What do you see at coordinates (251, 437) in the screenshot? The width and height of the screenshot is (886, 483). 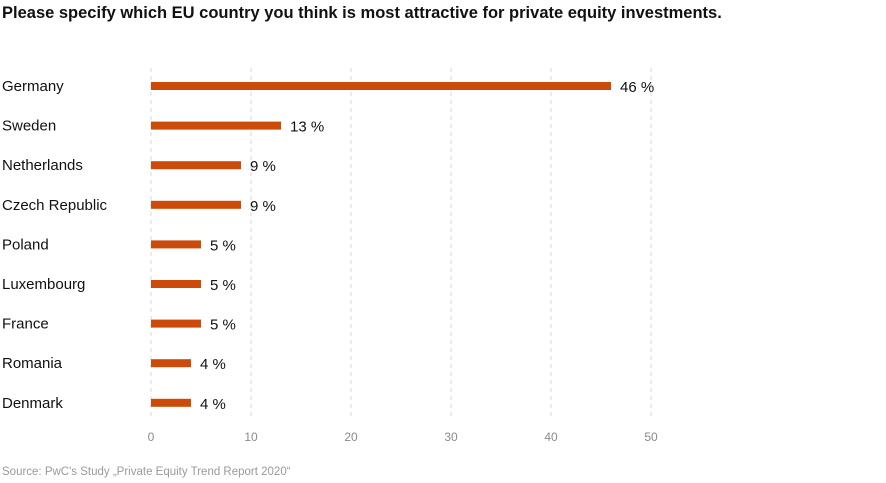 I see `x-tick-label: 10` at bounding box center [251, 437].